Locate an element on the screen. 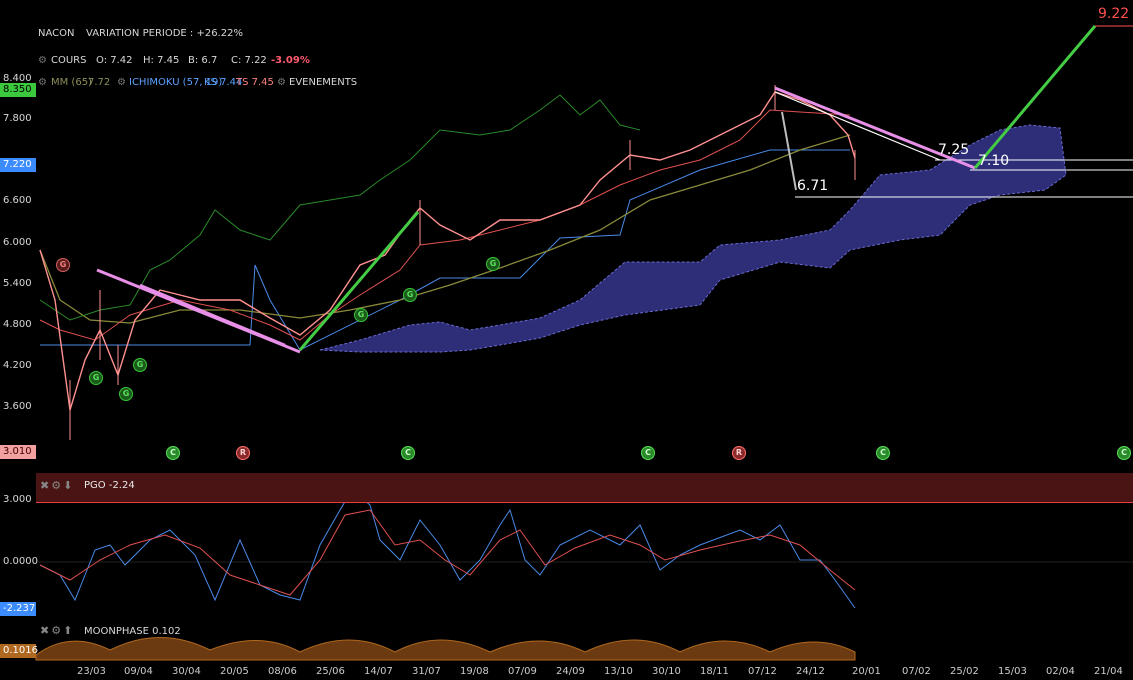 The height and width of the screenshot is (680, 1133). x-tick: 08/06 is located at coordinates (282, 671).